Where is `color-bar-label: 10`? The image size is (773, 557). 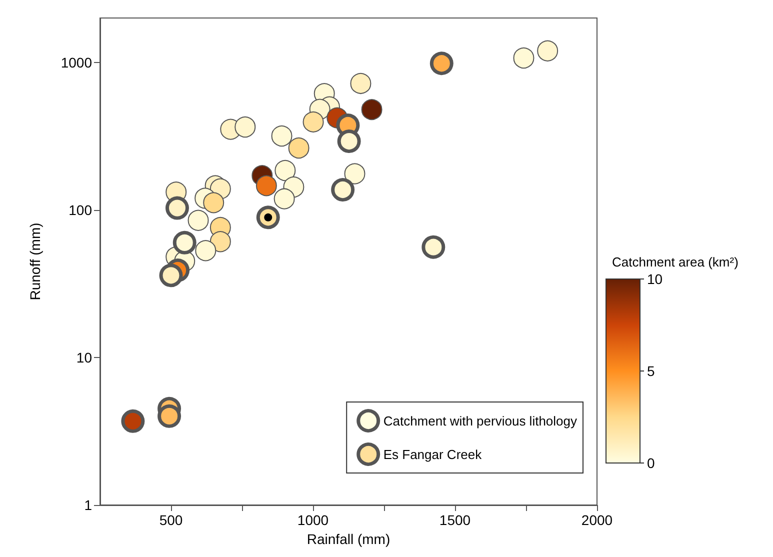
color-bar-label: 10 is located at coordinates (655, 279).